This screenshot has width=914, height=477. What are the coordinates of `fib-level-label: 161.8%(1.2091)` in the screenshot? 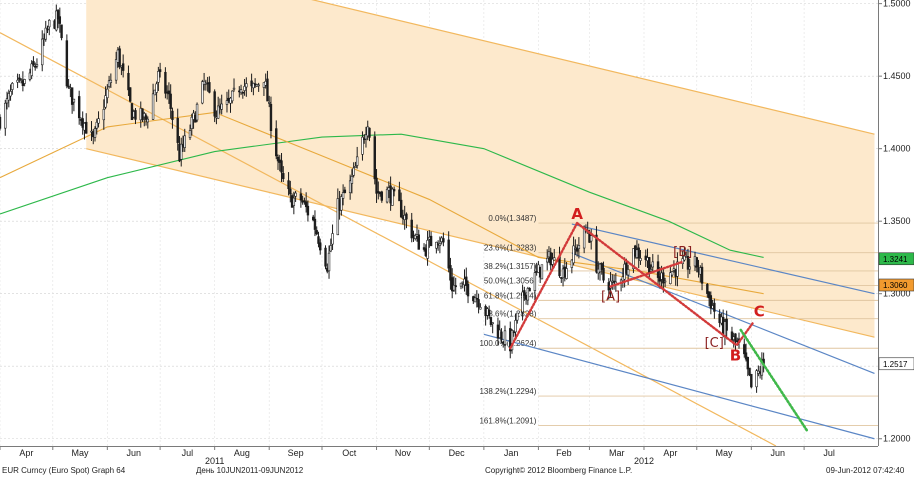 It's located at (507, 421).